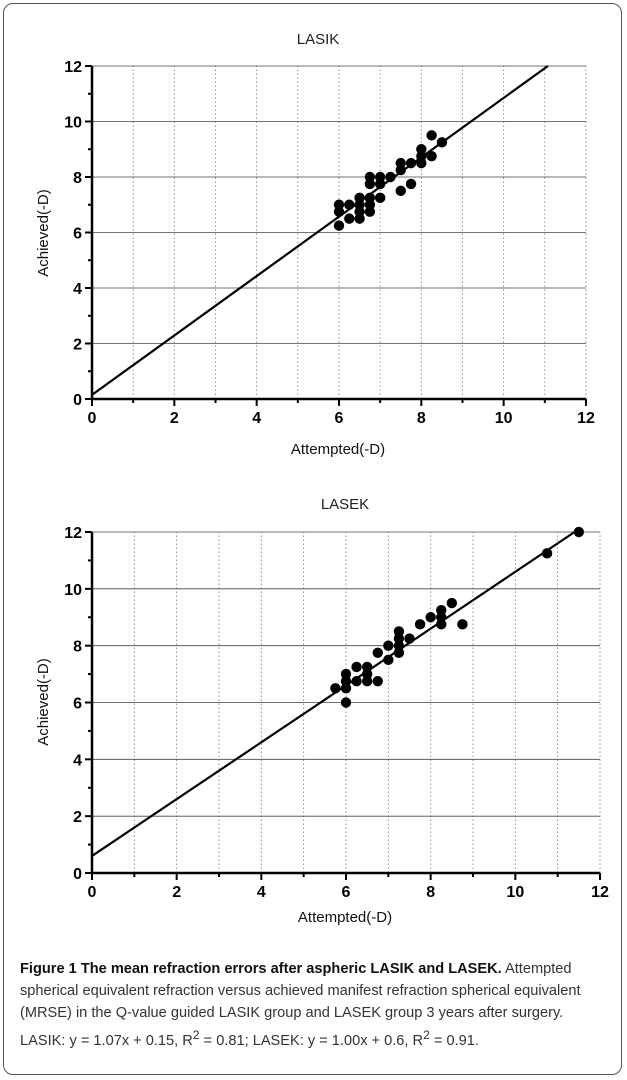  Describe the element at coordinates (345, 504) in the screenshot. I see `chart-title: LASEK` at that location.